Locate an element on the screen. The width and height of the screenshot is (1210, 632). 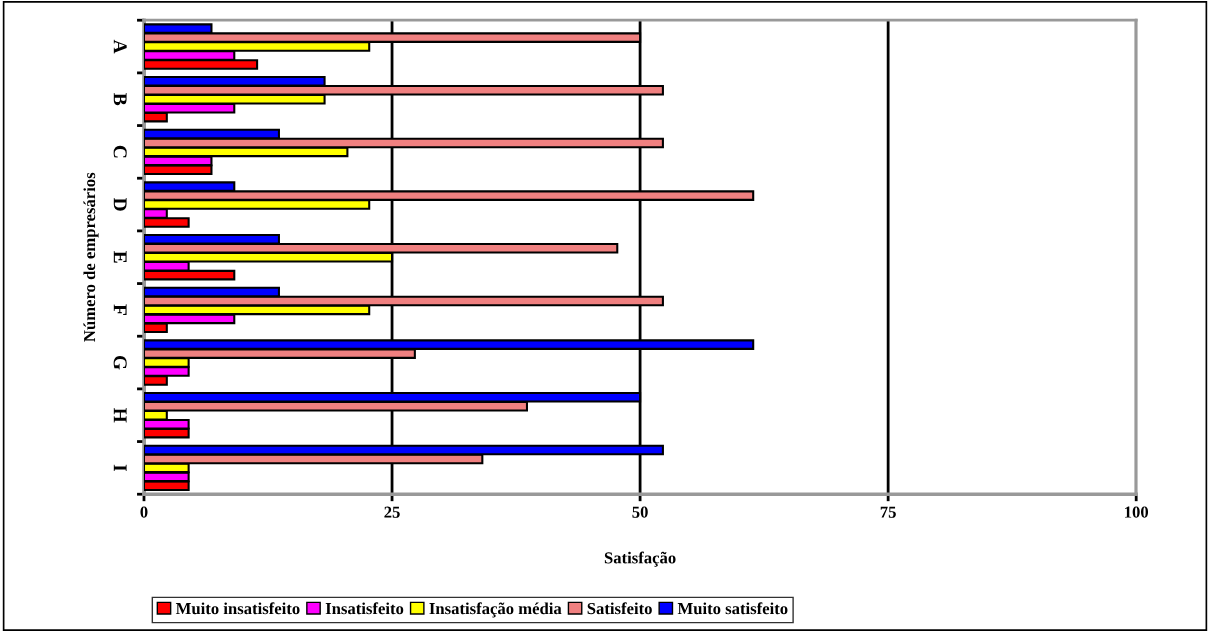
legend-label: Insatisfação média is located at coordinates (495, 610).